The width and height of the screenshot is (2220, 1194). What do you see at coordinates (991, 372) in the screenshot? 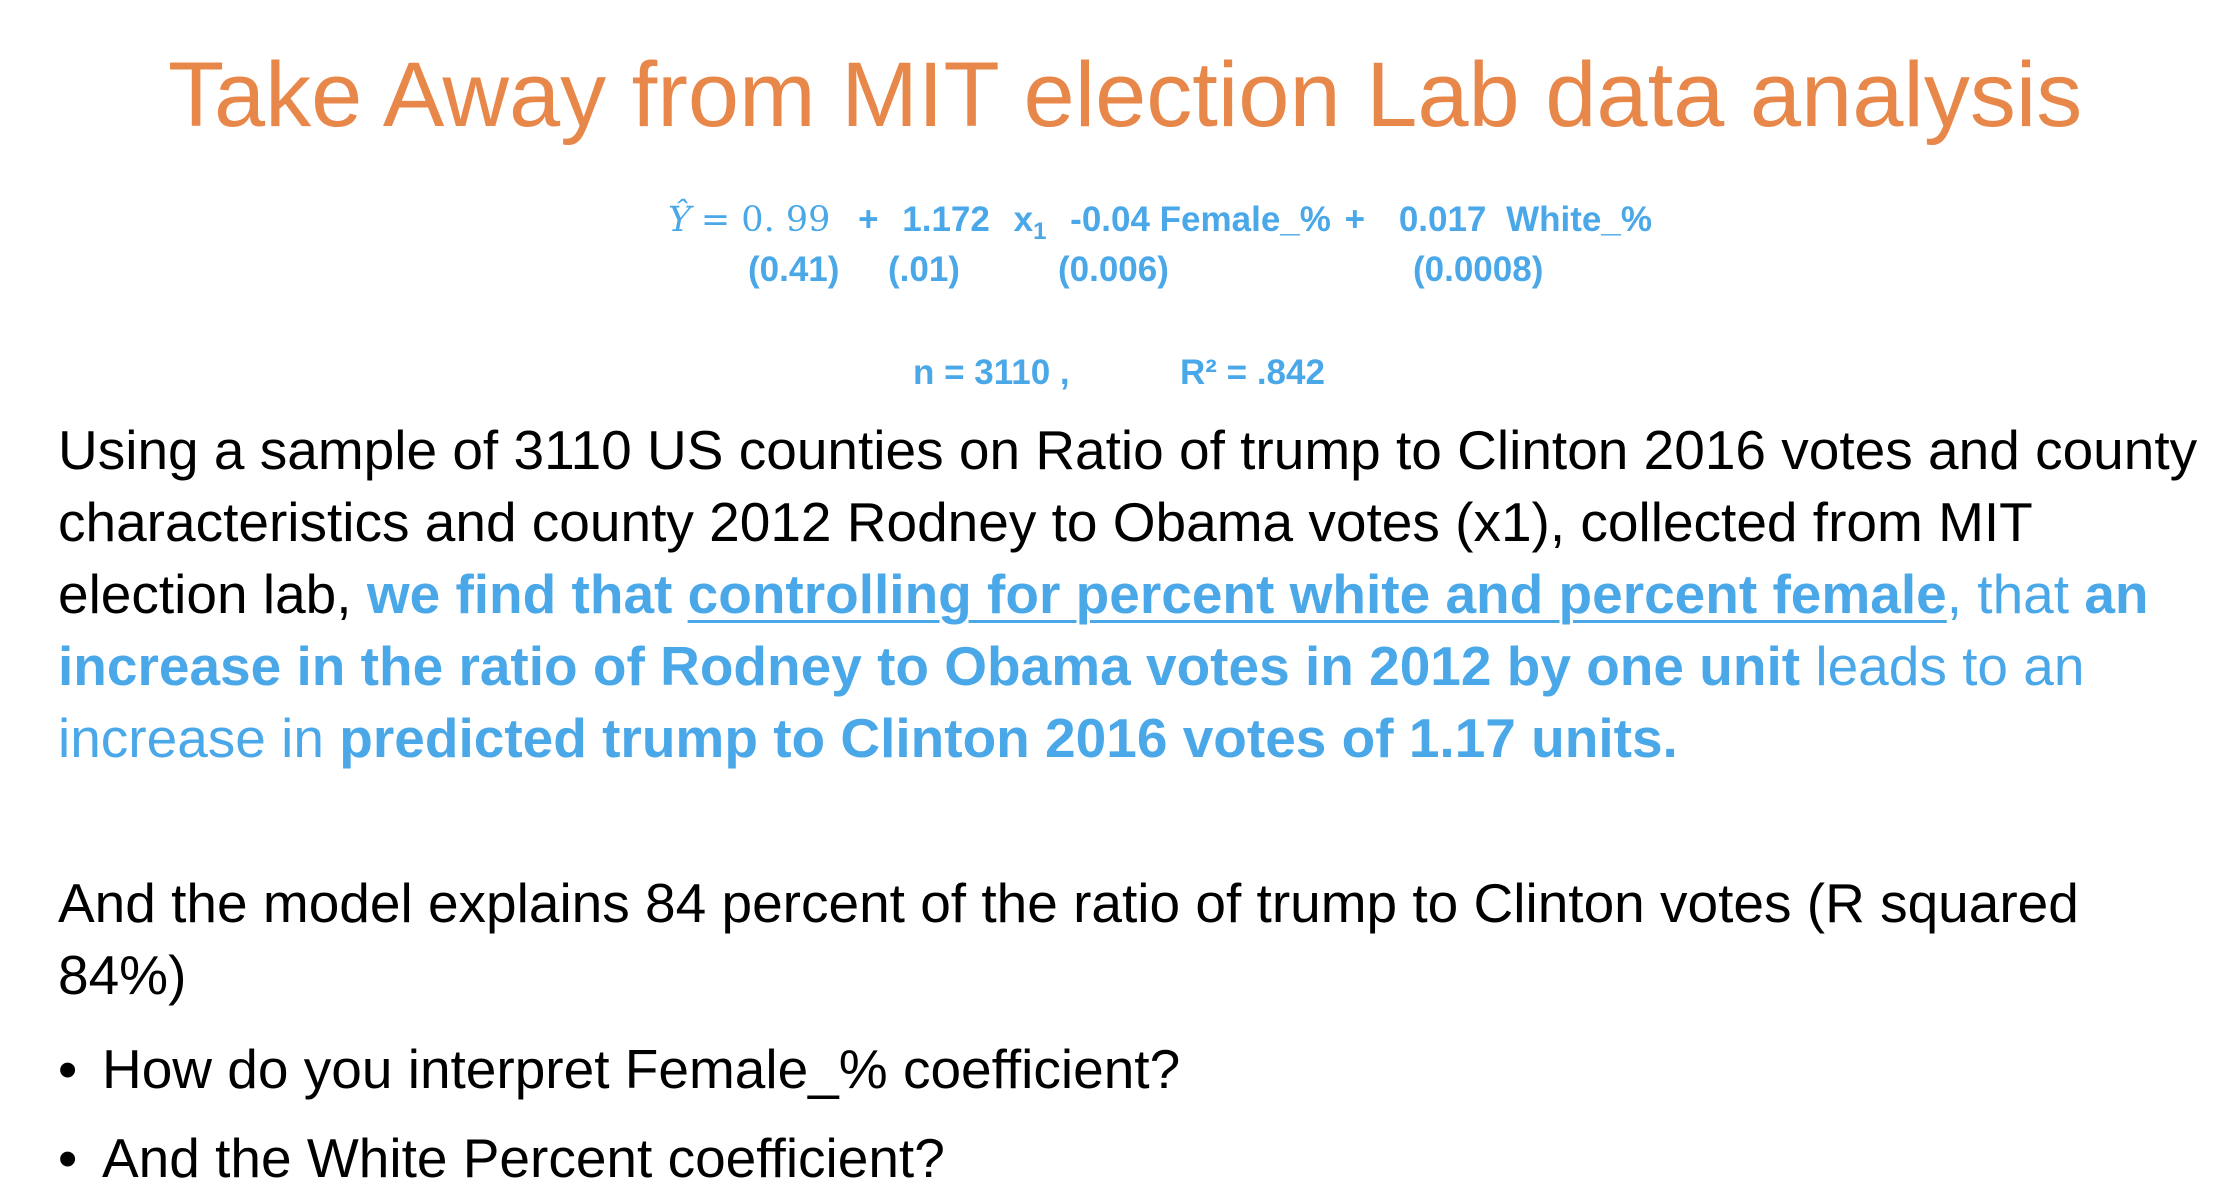
I see `sample-size: n = 3110 ,` at bounding box center [991, 372].